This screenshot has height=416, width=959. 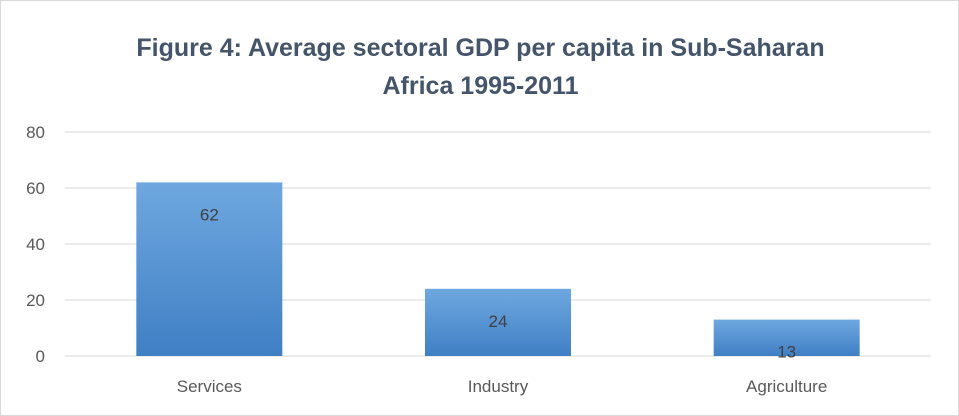 I want to click on x-tick-label-agriculture: Agriculture, so click(x=786, y=386).